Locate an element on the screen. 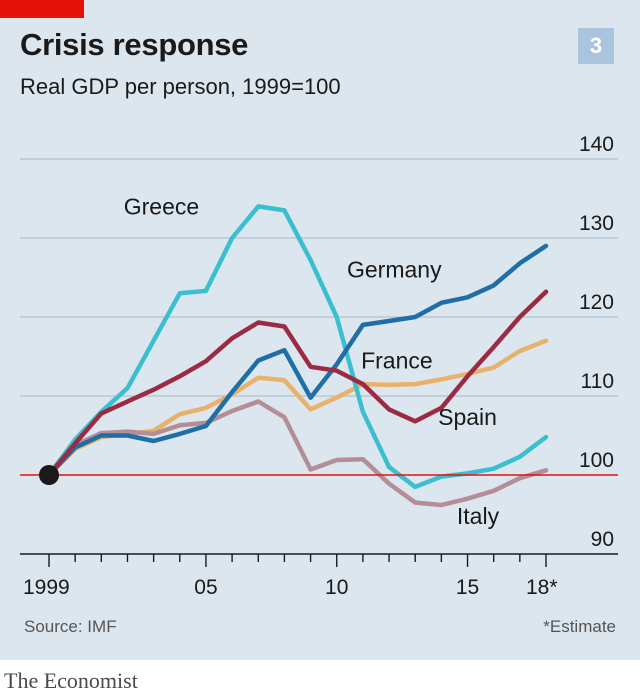 The width and height of the screenshot is (640, 697). x-tick-label: 1999 is located at coordinates (46, 587).